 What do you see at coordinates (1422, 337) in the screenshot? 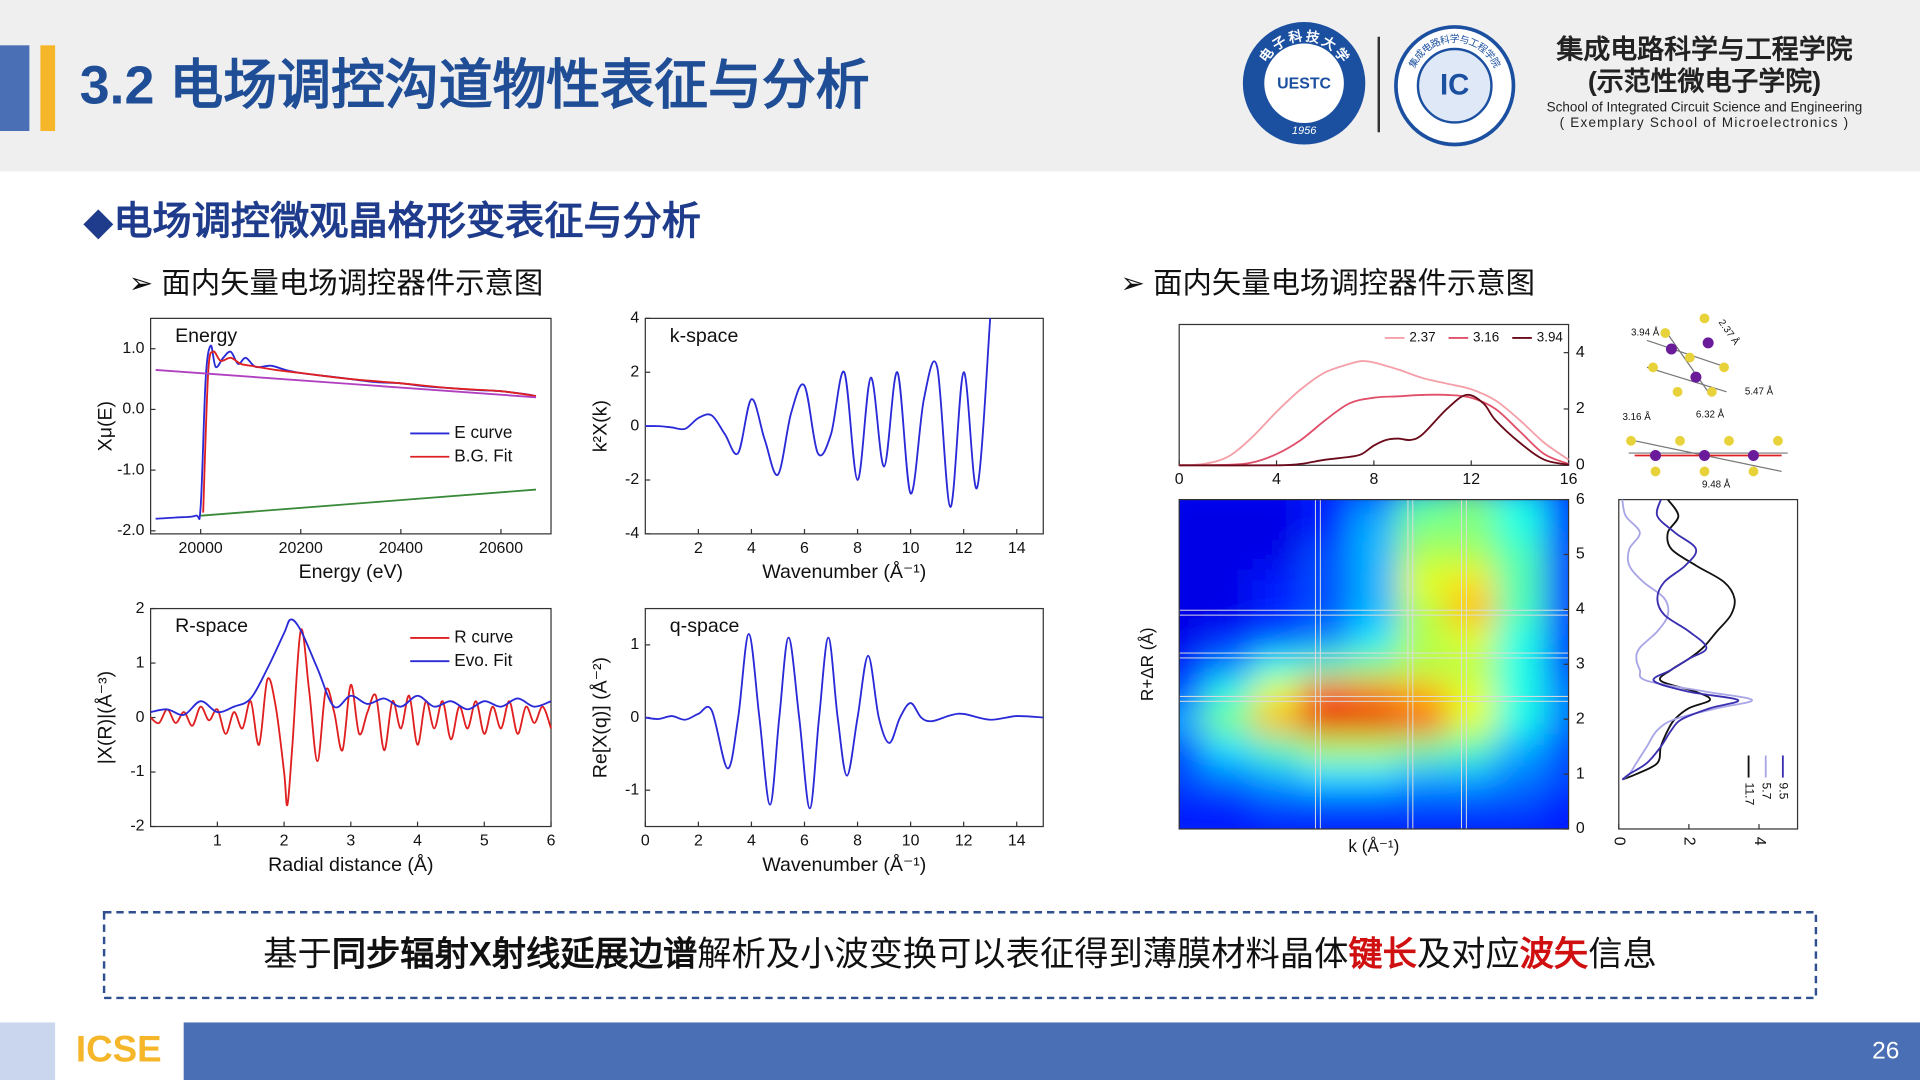
I see `legend-label: 2.37` at bounding box center [1422, 337].